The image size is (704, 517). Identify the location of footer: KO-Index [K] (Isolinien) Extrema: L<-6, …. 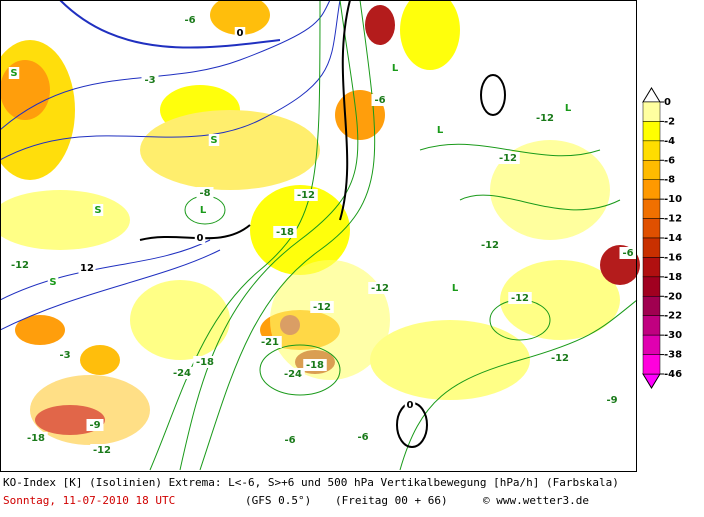
(311, 491).